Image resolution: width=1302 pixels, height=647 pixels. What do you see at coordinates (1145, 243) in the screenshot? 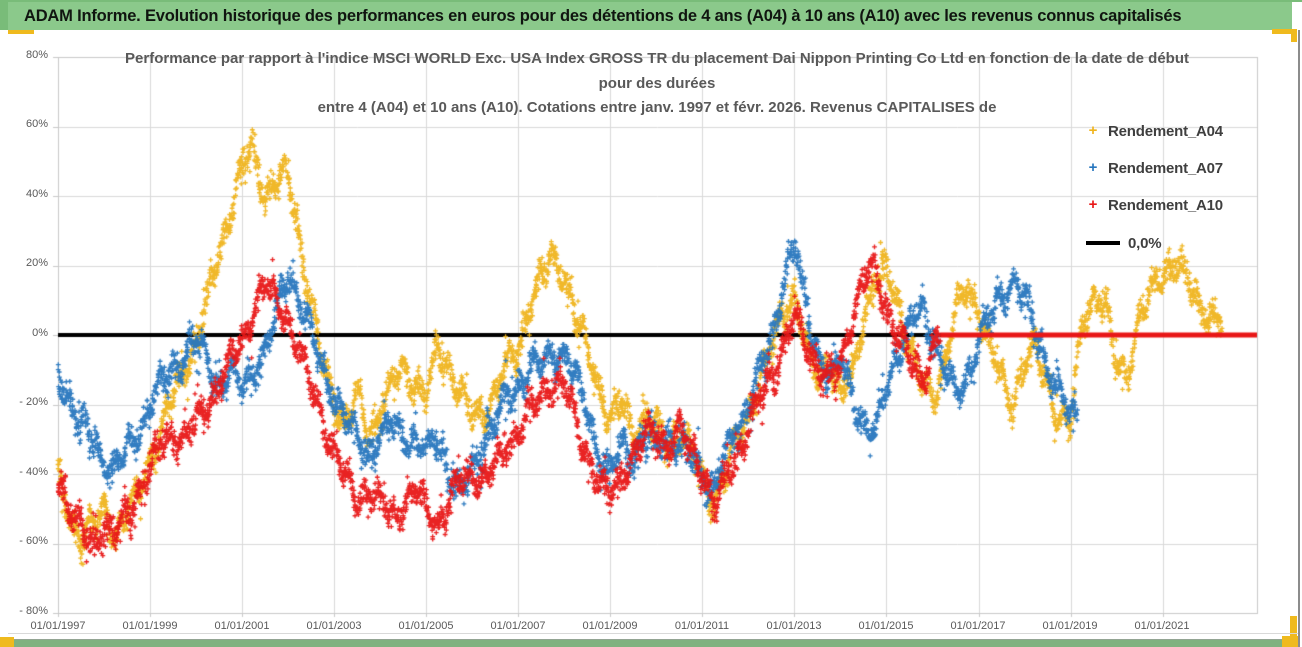
I see `legend-label-zero: 0,0%` at bounding box center [1145, 243].